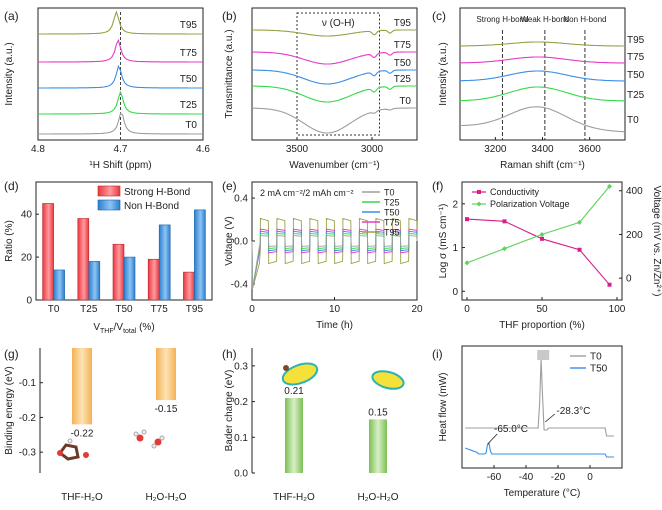 The image size is (662, 510). I want to click on x-tick-label: 50, so click(542, 309).